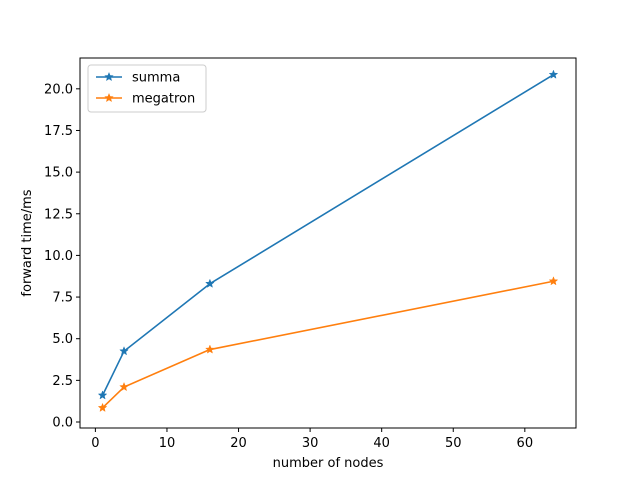 This screenshot has width=640, height=480. Describe the element at coordinates (453, 443) in the screenshot. I see `x-tick-label: 50` at that location.